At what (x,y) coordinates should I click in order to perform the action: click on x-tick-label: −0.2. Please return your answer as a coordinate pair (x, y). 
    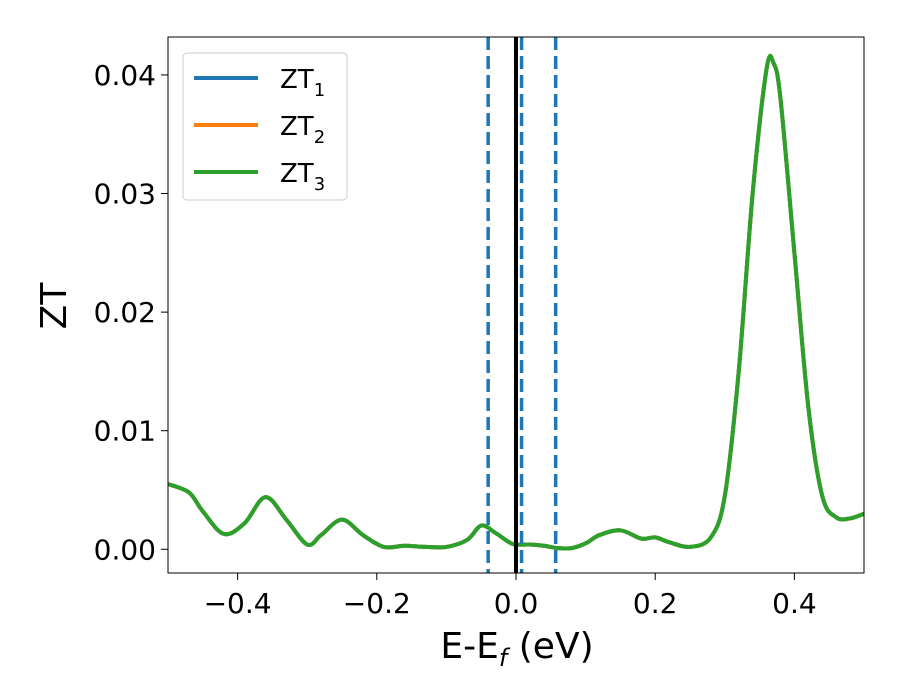
    Looking at the image, I should click on (377, 603).